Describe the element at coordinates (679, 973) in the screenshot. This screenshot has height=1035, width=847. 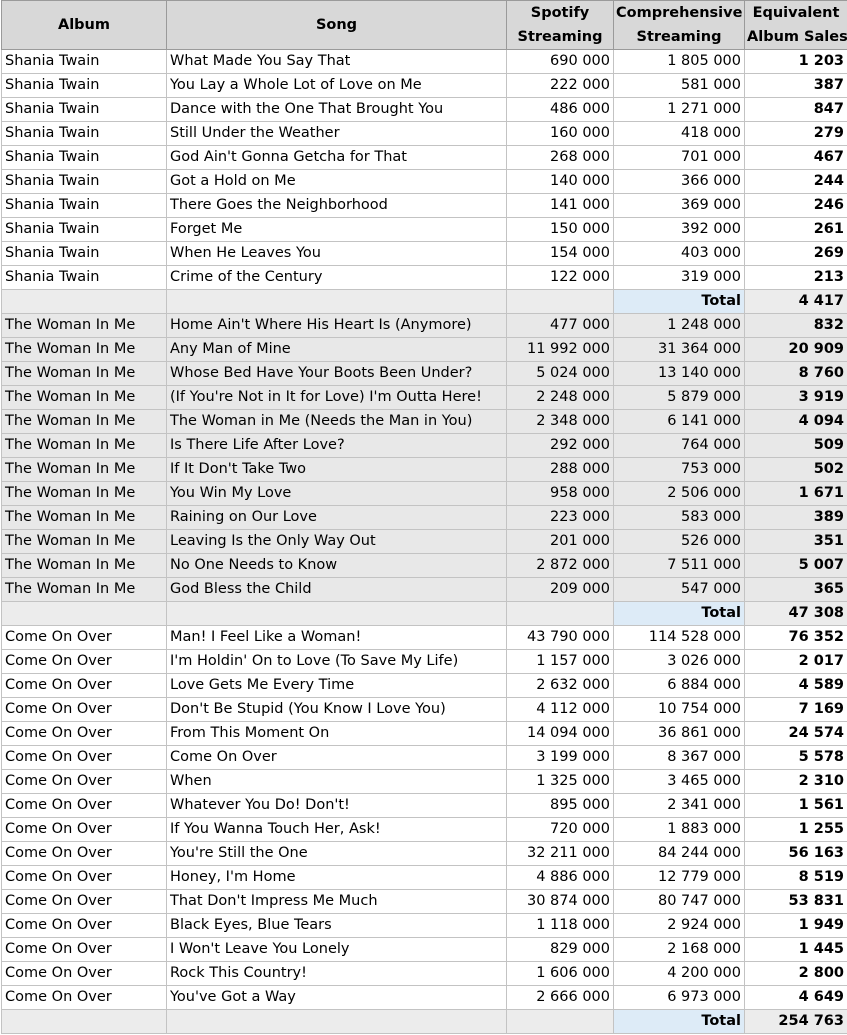
I see `comprehensive-streaming-cell: 4 200 000` at that location.